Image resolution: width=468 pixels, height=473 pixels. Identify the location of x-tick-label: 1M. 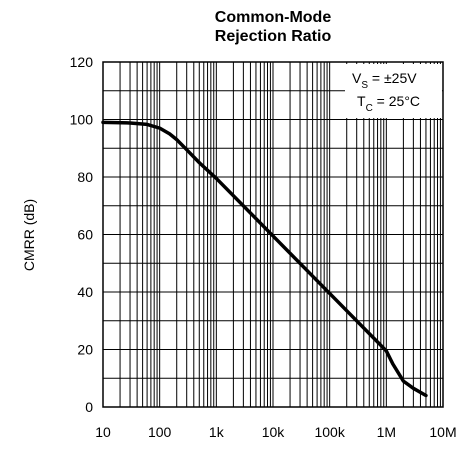
(386, 432).